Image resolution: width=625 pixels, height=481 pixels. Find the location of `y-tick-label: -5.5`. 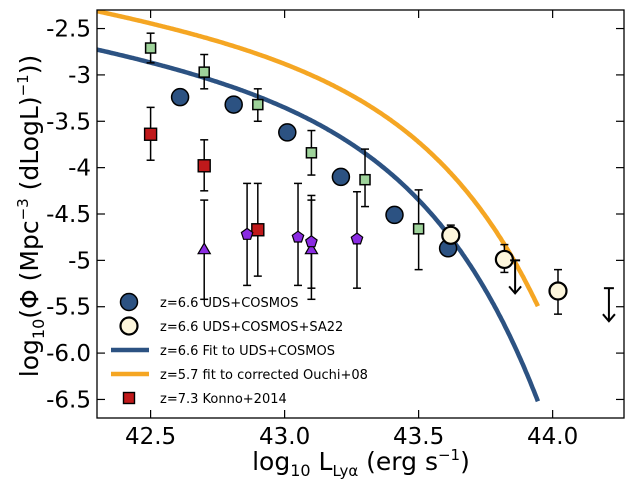

y-tick-label: -5.5 is located at coordinates (68, 308).